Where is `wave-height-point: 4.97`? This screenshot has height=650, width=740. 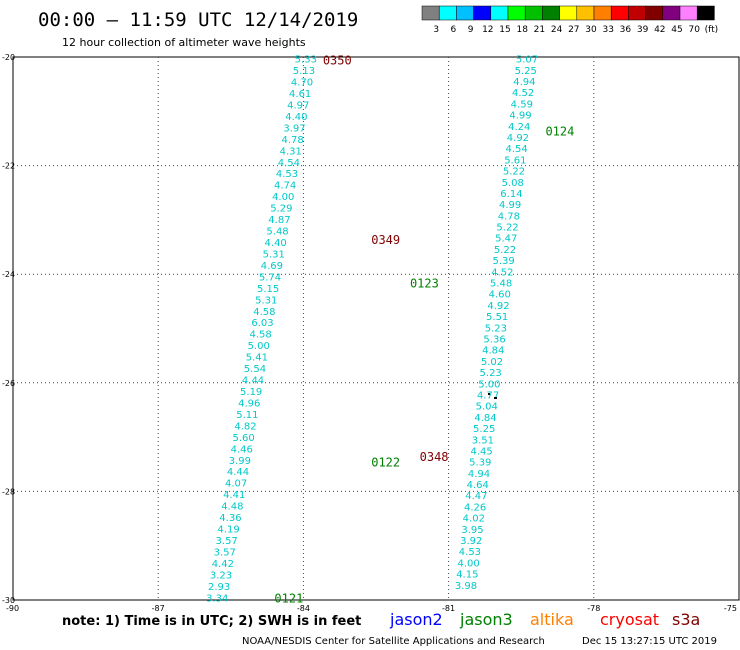 wave-height-point: 4.97 is located at coordinates (298, 105).